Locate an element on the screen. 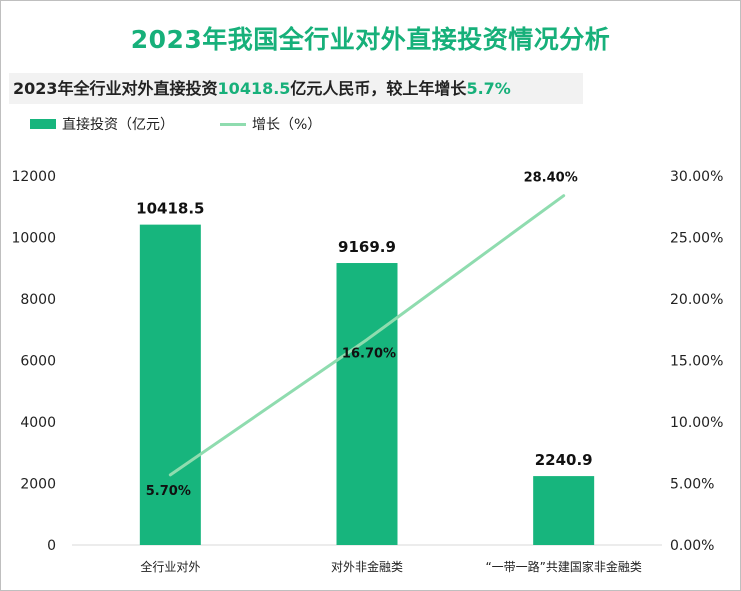 The image size is (741, 591). legend-label-line: 增长（%） is located at coordinates (287, 125).